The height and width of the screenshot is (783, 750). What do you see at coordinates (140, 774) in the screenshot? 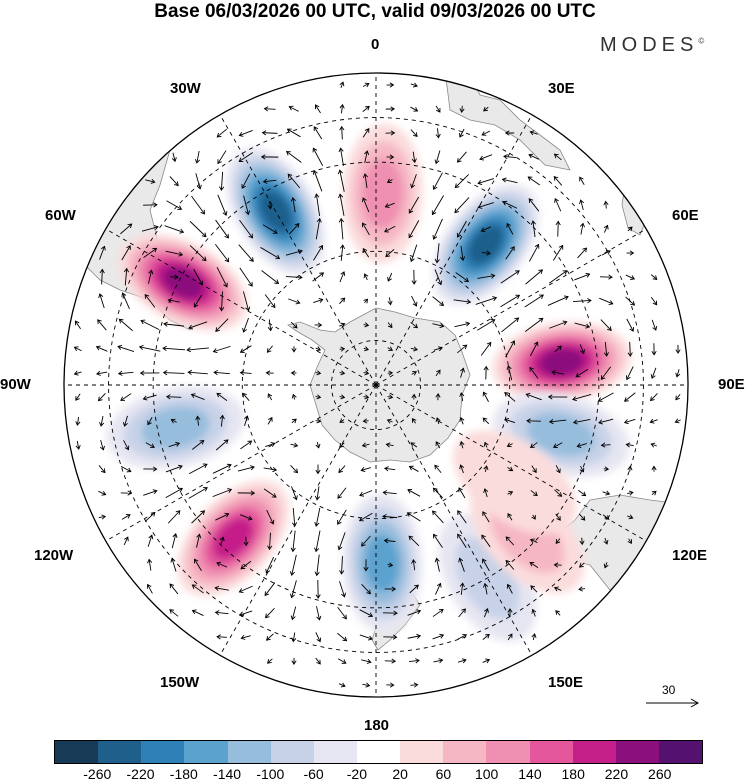
I see `colorbar-tick-label: -220` at bounding box center [140, 774].